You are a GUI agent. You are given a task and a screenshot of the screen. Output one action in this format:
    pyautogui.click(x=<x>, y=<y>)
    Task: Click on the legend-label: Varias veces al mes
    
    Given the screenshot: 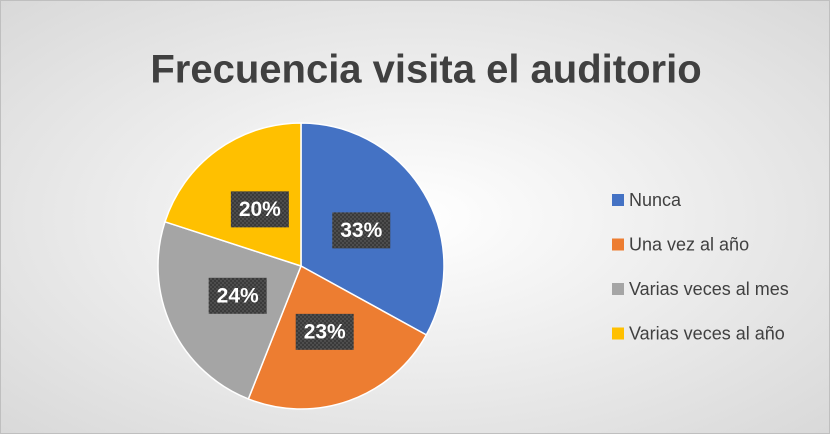 What is the action you would take?
    pyautogui.click(x=709, y=289)
    